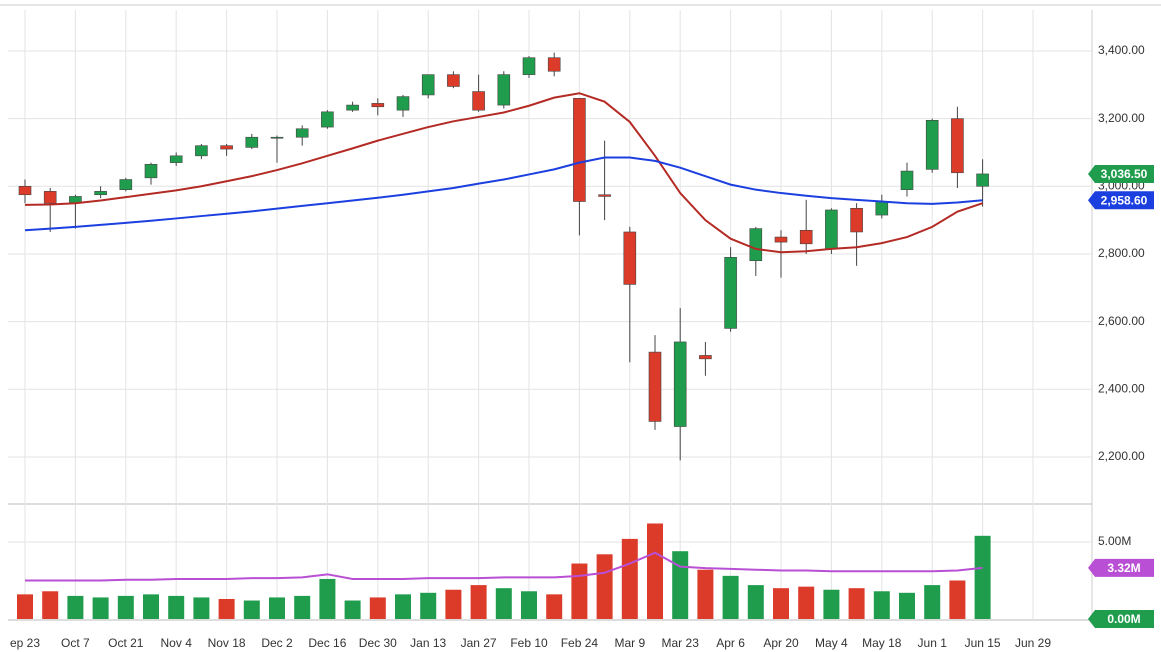 This screenshot has height=652, width=1161. Describe the element at coordinates (1033, 643) in the screenshot. I see `x-tick-label: Jun 29` at that location.